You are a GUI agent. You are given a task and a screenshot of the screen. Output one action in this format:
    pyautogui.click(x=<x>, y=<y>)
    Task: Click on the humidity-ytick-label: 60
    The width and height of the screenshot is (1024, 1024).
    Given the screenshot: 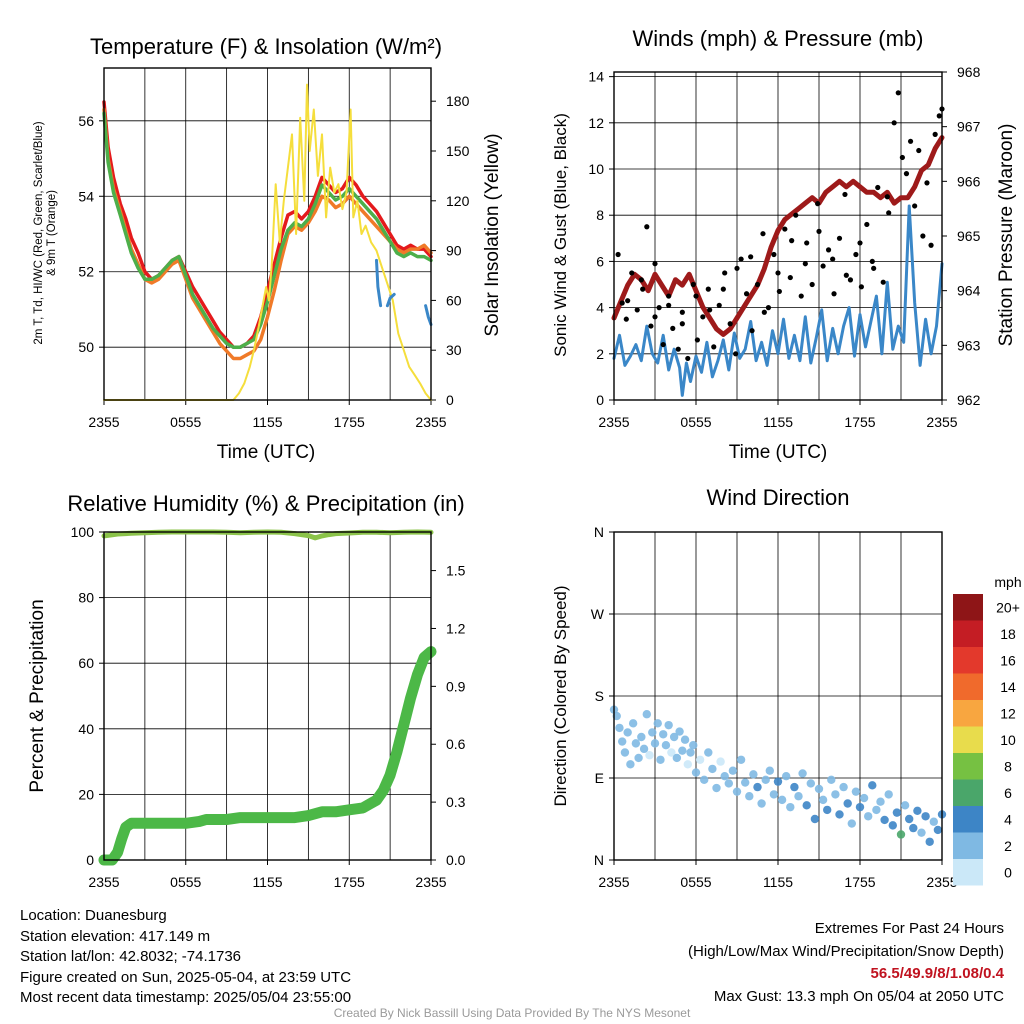 What is the action you would take?
    pyautogui.click(x=86, y=663)
    